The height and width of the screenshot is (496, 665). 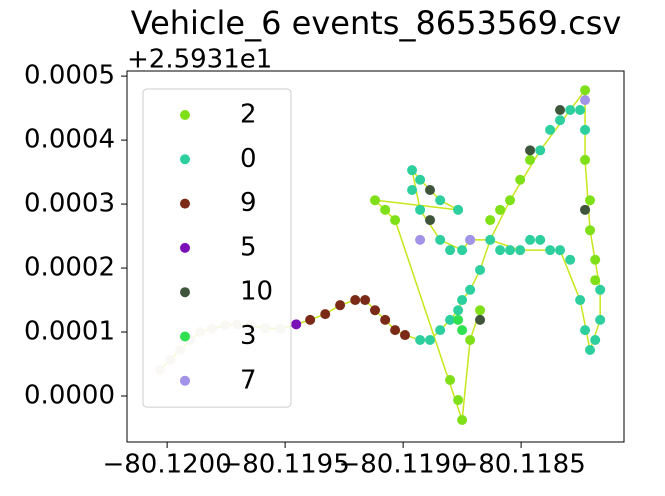 What do you see at coordinates (248, 380) in the screenshot?
I see `legend-label: 7` at bounding box center [248, 380].